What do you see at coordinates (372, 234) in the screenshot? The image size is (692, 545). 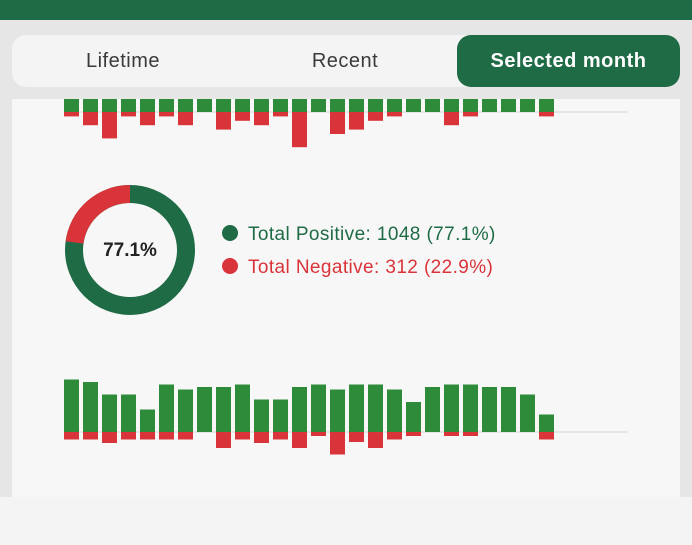 I see `legend-positive-text: Total Positive: 1048 (77.1%)` at bounding box center [372, 234].